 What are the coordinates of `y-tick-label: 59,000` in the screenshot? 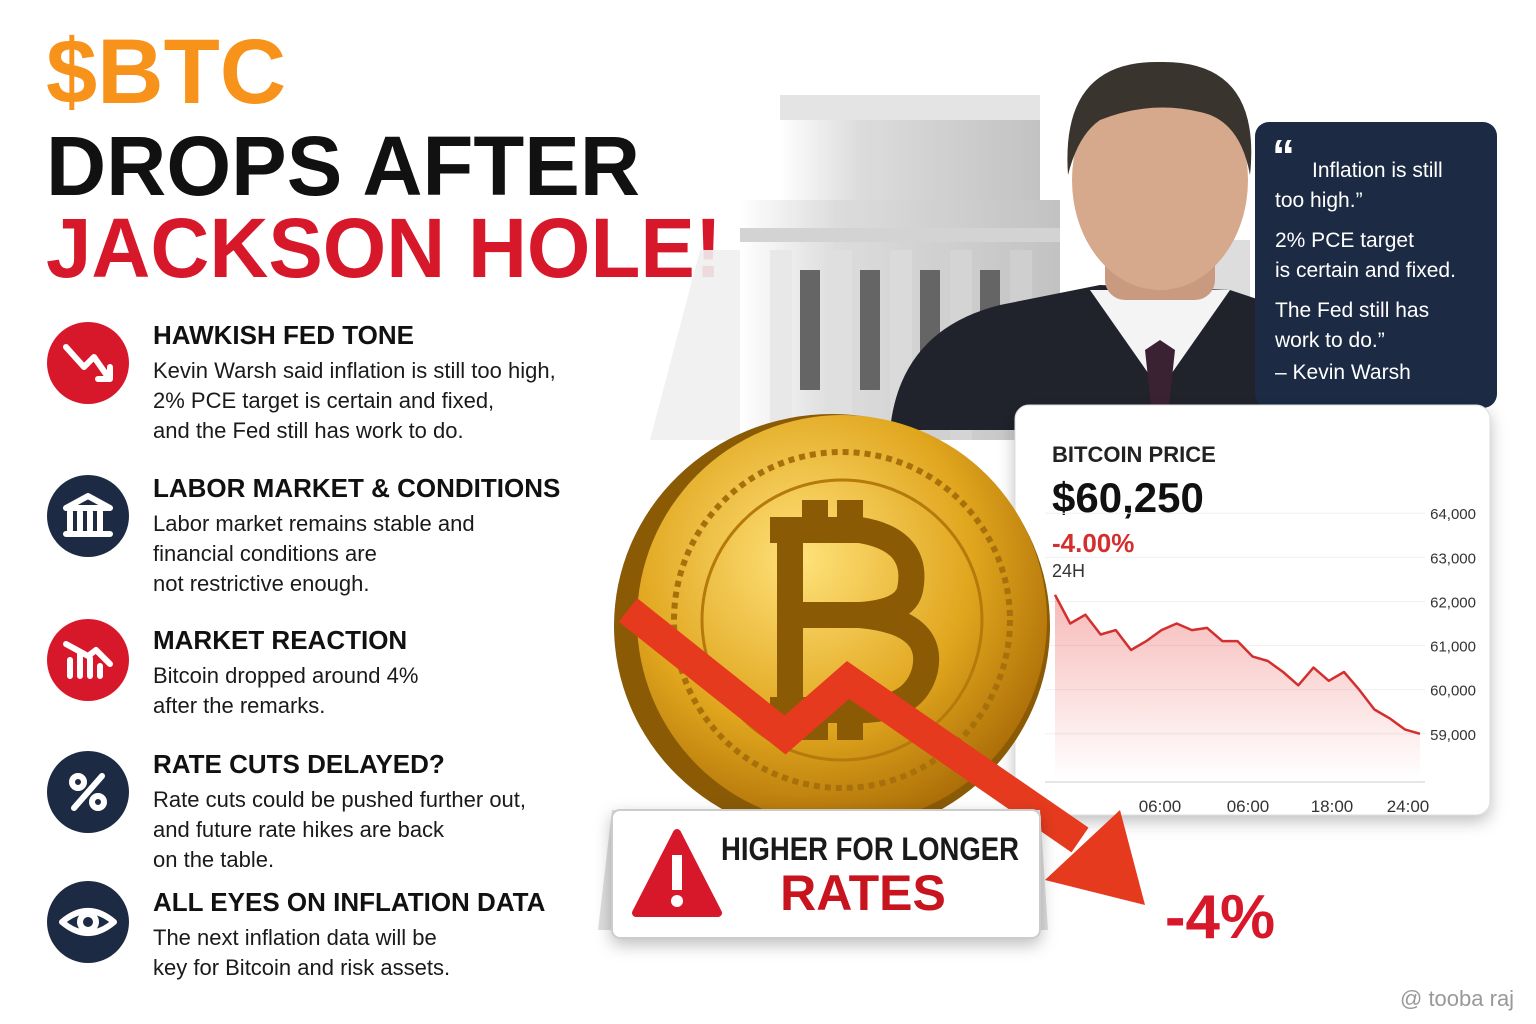 It's located at (1453, 735).